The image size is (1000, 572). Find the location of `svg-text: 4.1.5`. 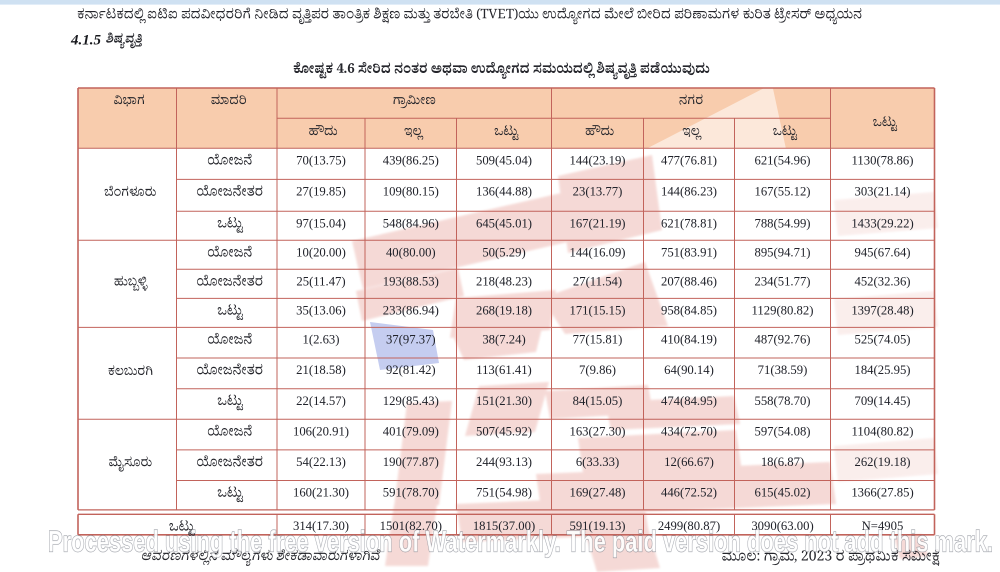

svg-text: 4.1.5 is located at coordinates (86, 41).